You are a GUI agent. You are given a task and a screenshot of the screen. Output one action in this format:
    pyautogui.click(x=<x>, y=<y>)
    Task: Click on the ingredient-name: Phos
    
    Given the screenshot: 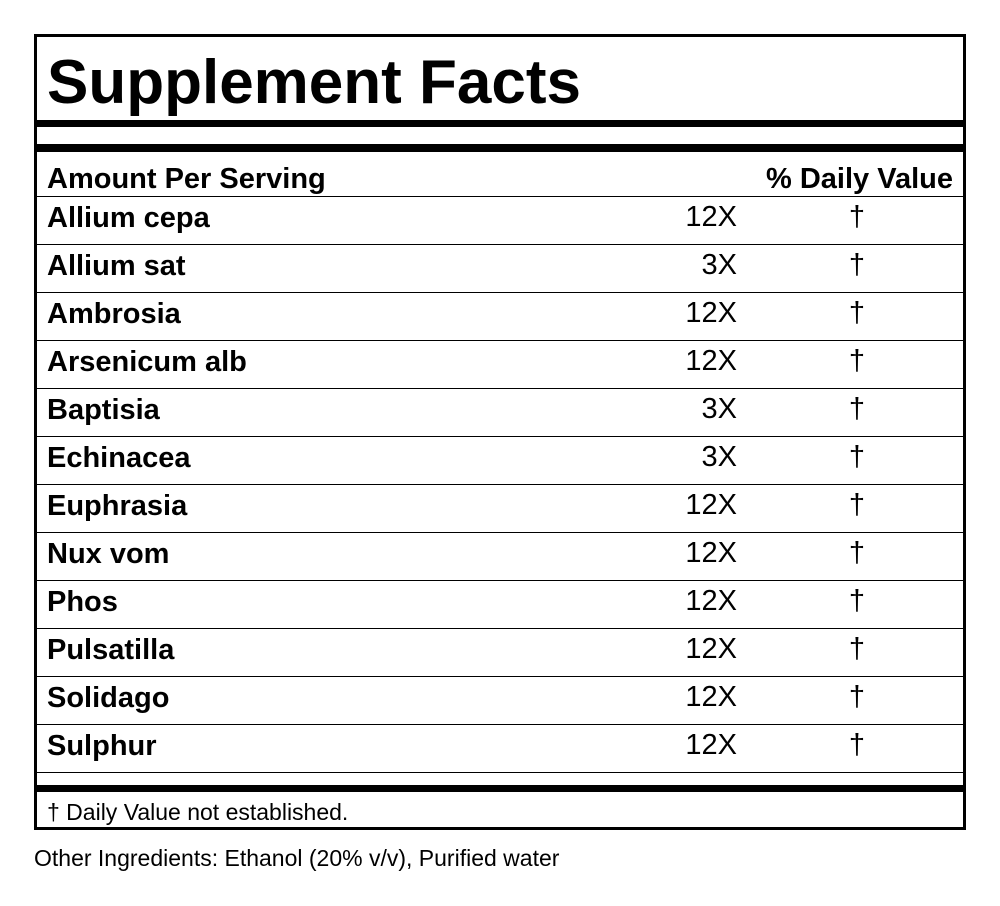 What is the action you would take?
    pyautogui.click(x=82, y=602)
    